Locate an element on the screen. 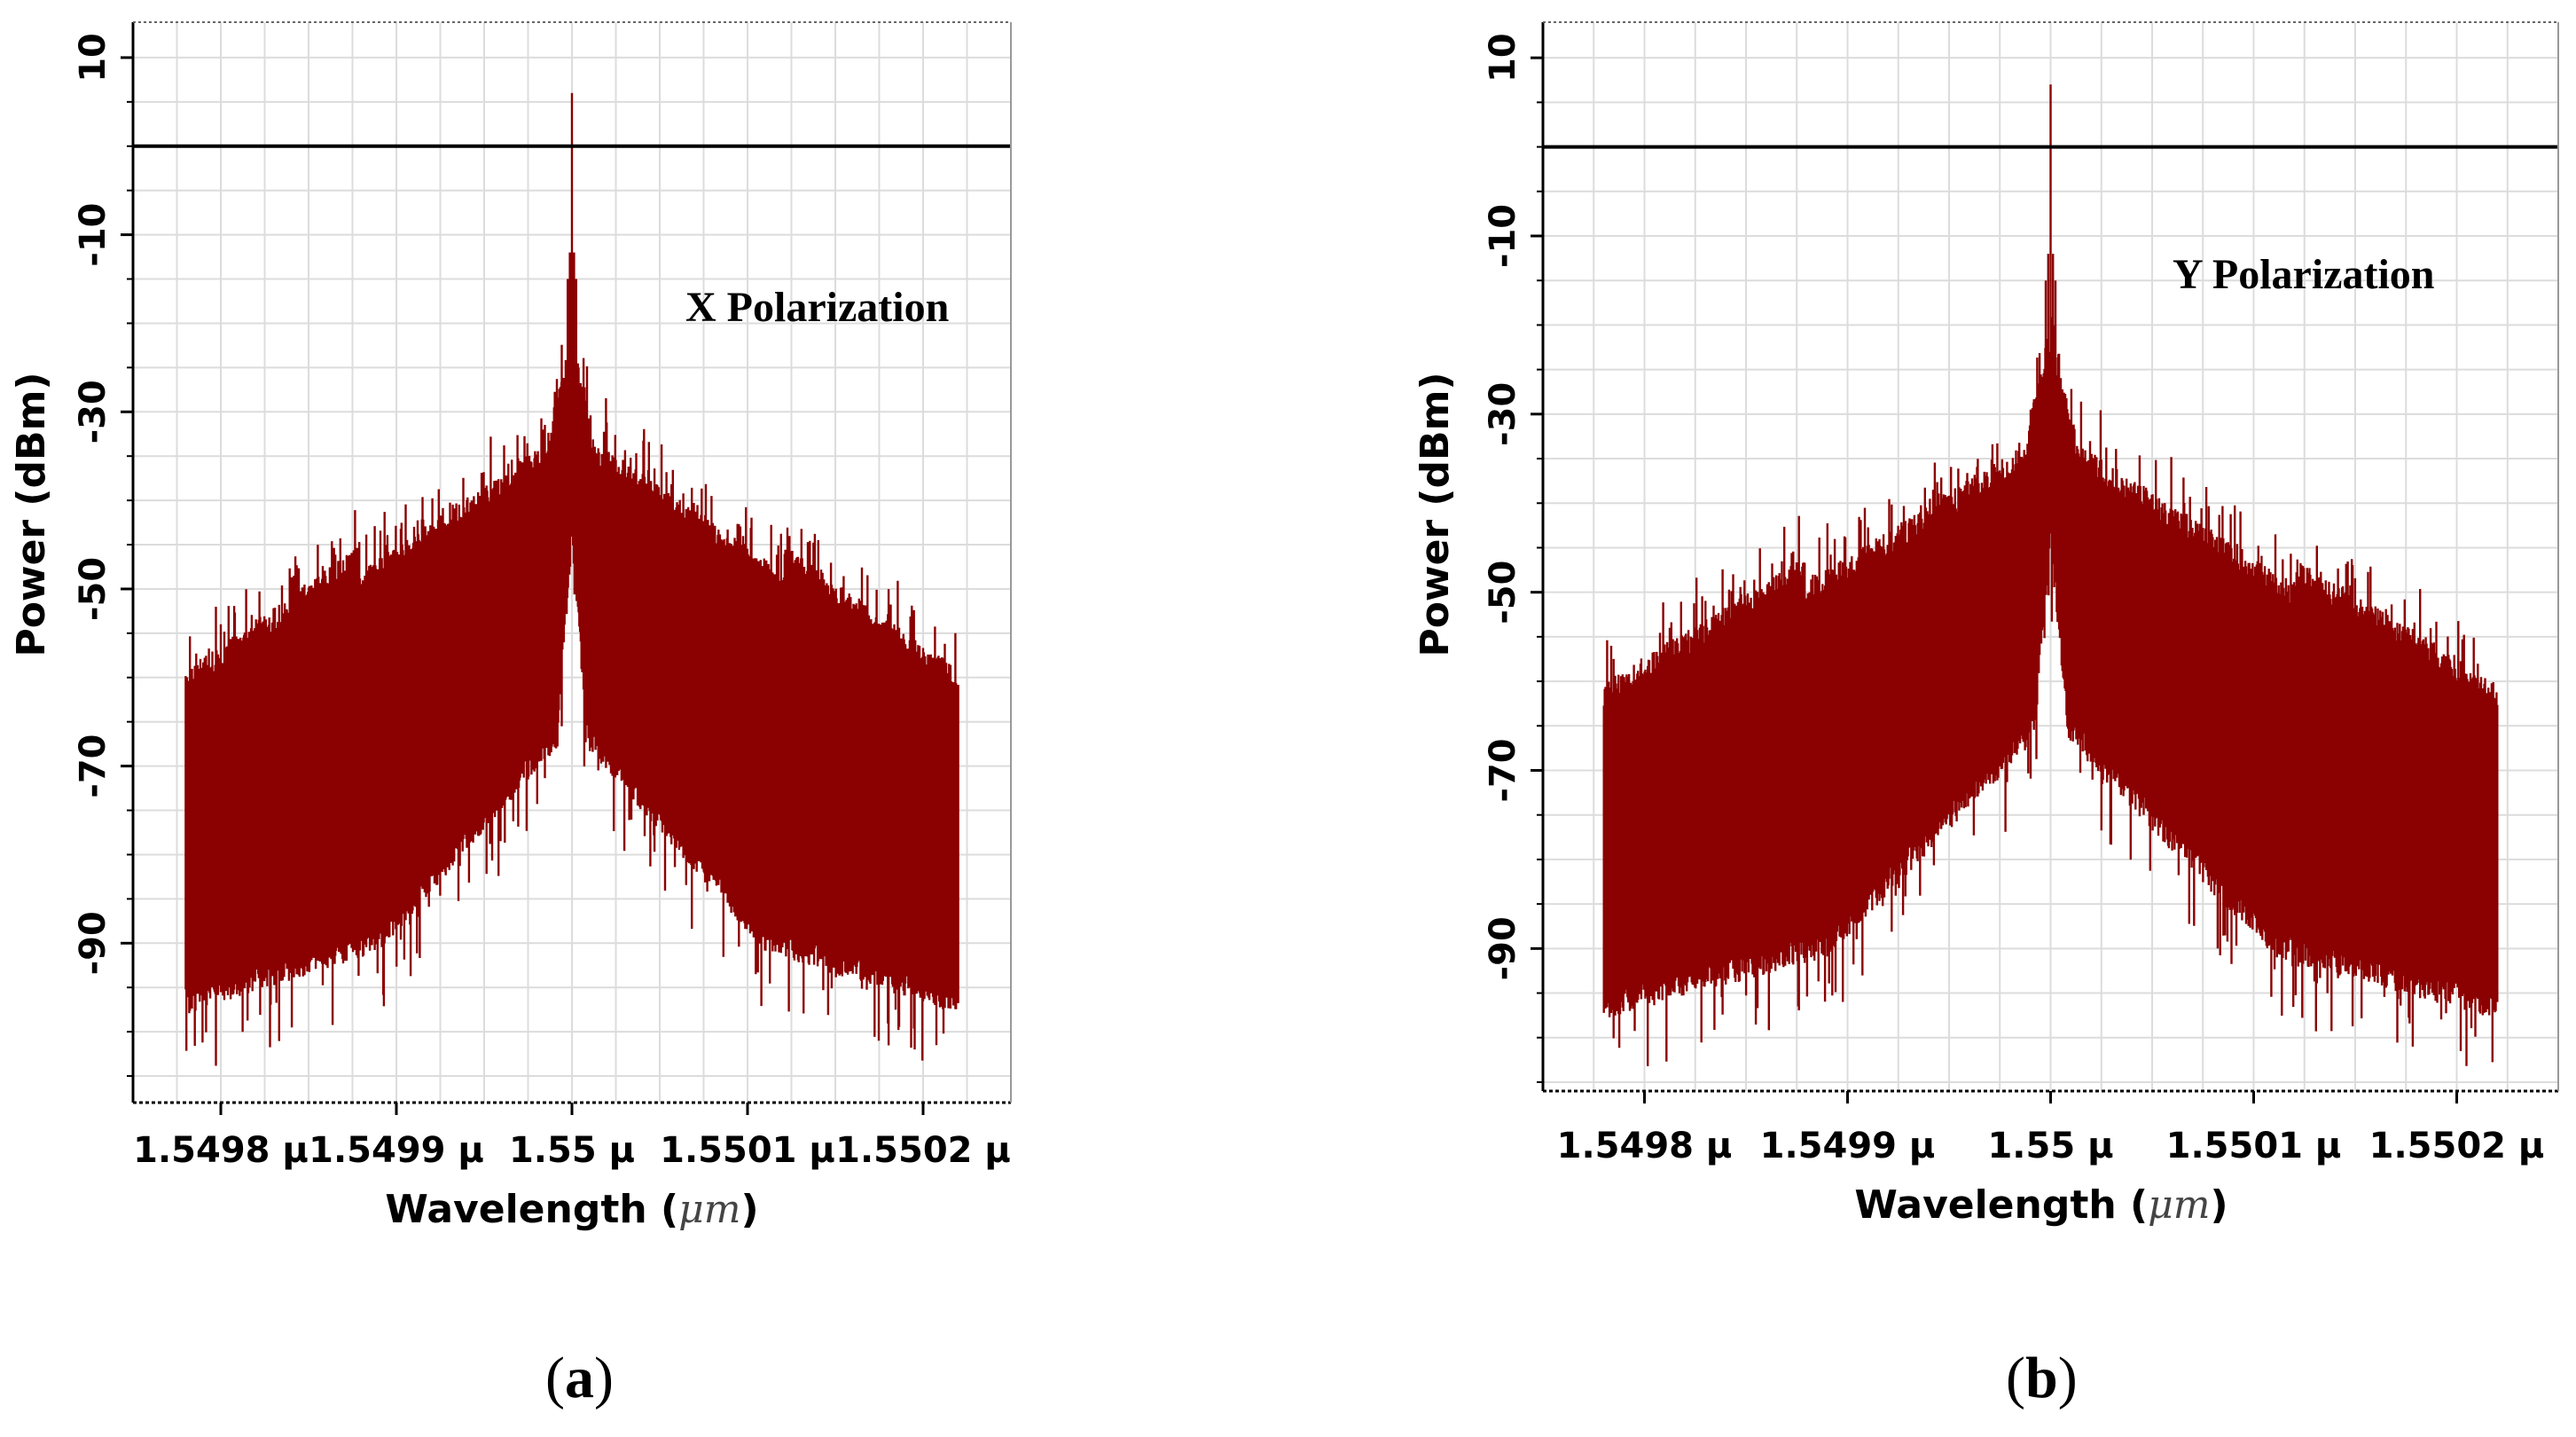 The width and height of the screenshot is (2576, 1437). x-axis-label-b: Wavelength (μm) is located at coordinates (2041, 1205).